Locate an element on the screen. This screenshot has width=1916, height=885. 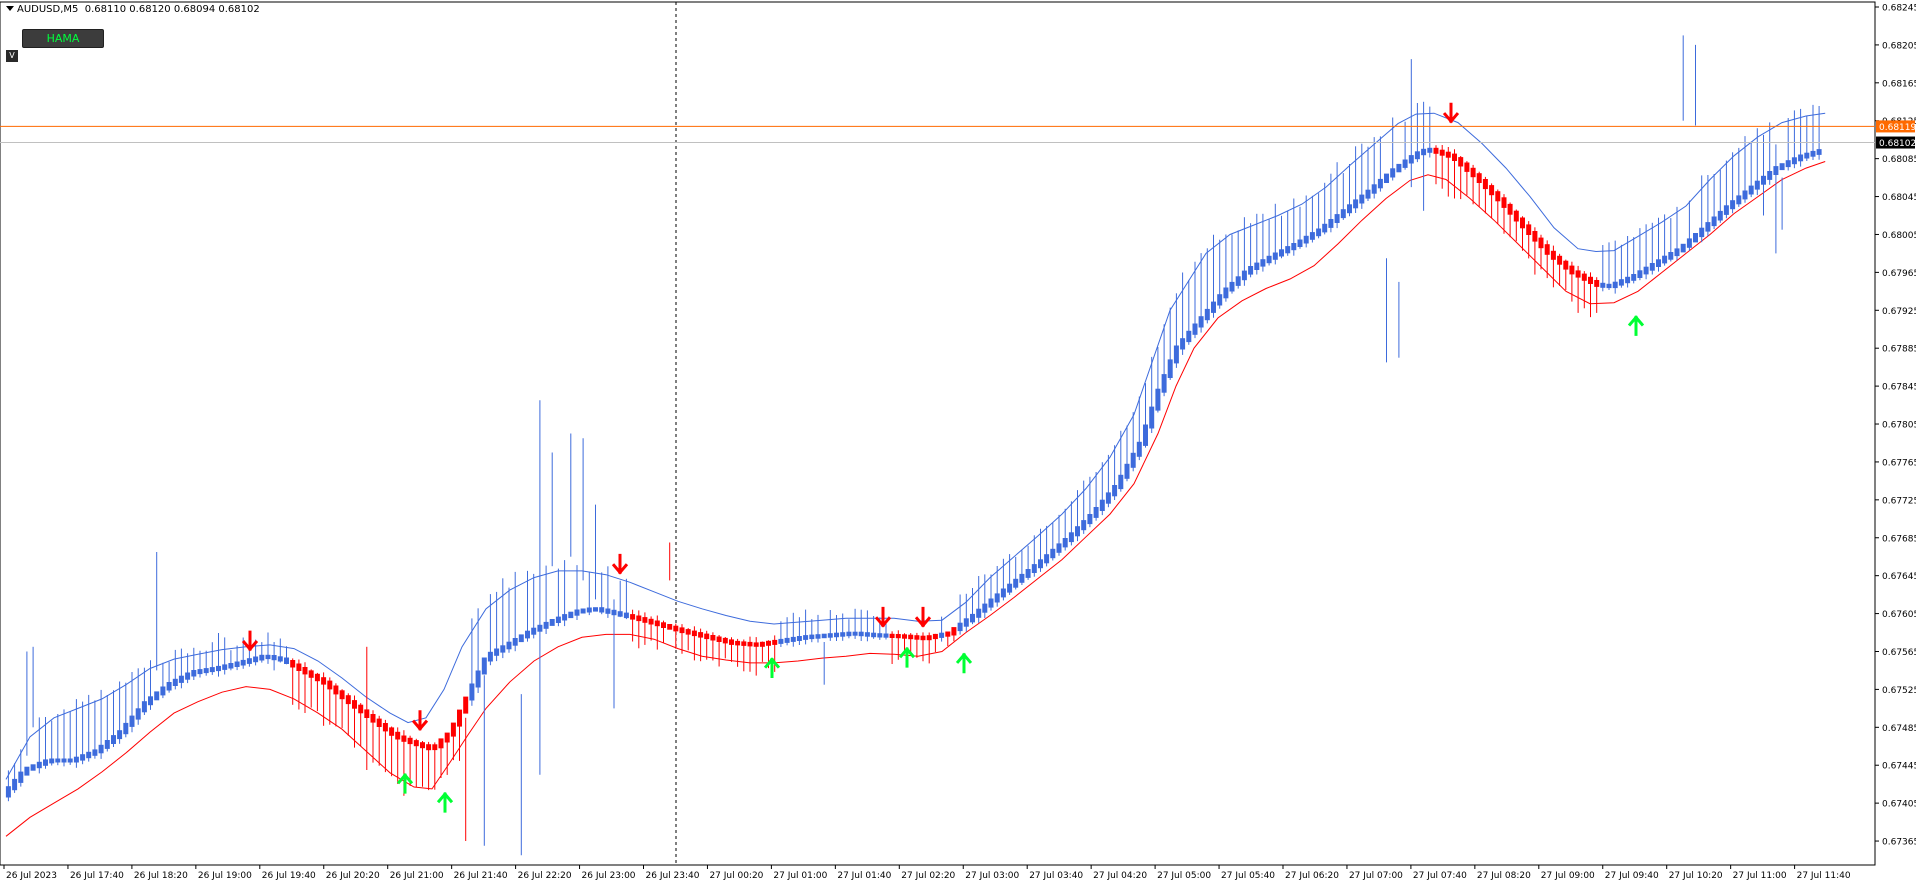
x-tick-label: 27 Jul 04:20 is located at coordinates (1120, 876).